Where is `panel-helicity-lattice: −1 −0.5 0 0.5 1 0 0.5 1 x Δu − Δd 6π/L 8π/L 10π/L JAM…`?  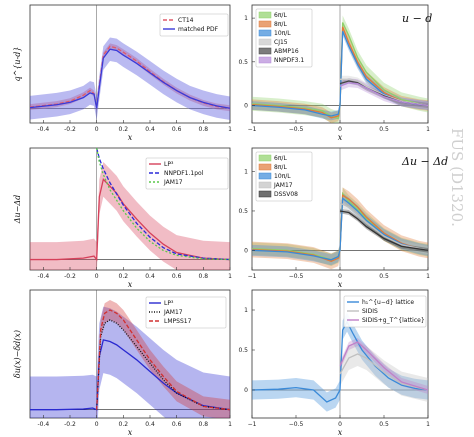 panel-helicity-lattice: −1 −0.5 0 0.5 1 0 0.5 1 x Δu − Δd 6π/L 8π/L 10π/L JAM… is located at coordinates (343, 218).